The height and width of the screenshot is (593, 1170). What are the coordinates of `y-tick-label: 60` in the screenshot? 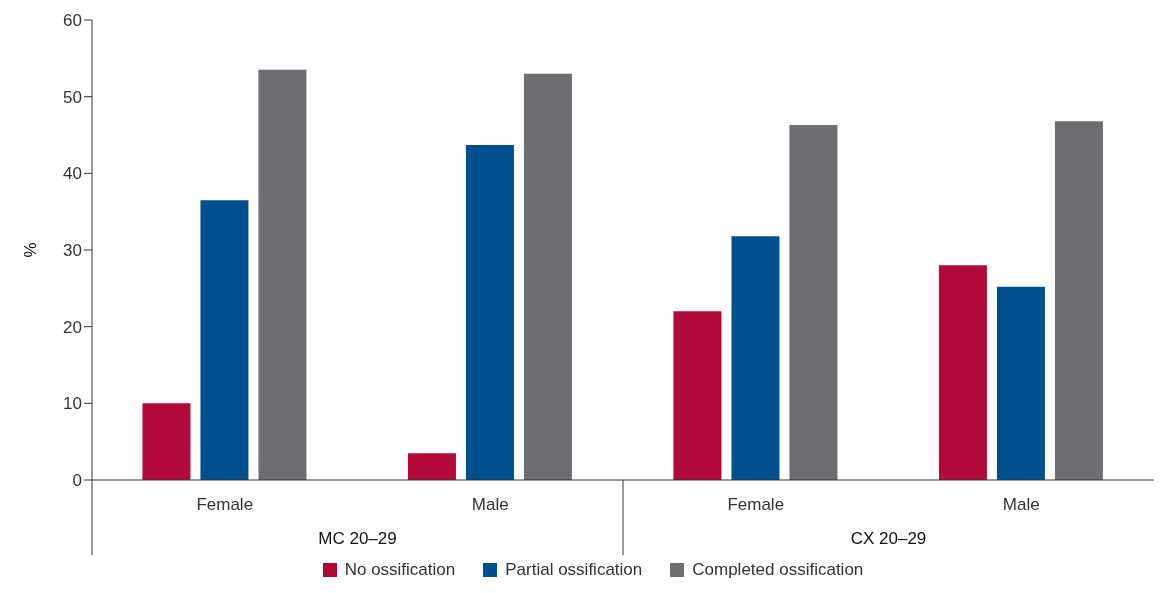 It's located at (72, 21).